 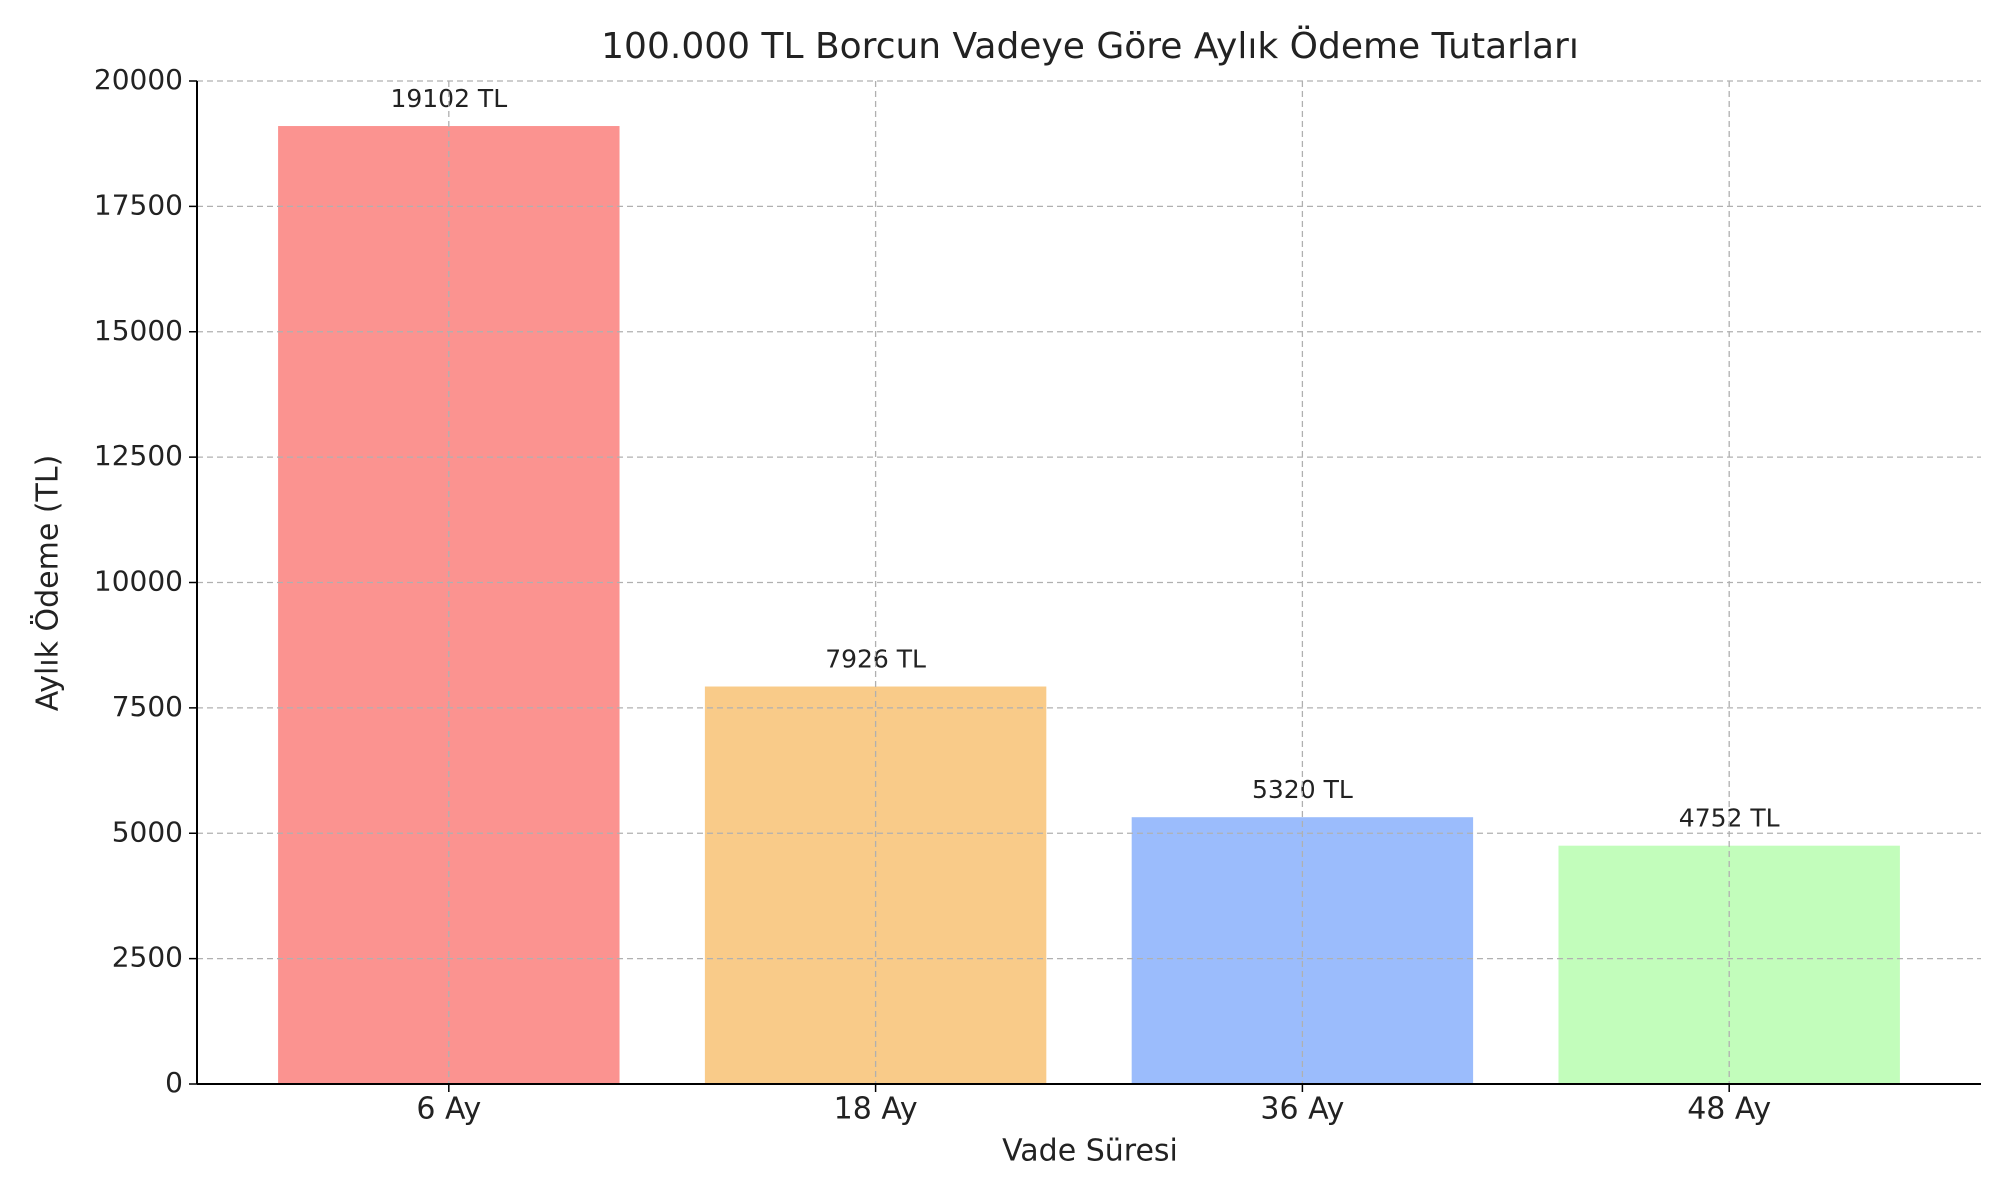 I want to click on y-tick-label: 7500, so click(x=147, y=706).